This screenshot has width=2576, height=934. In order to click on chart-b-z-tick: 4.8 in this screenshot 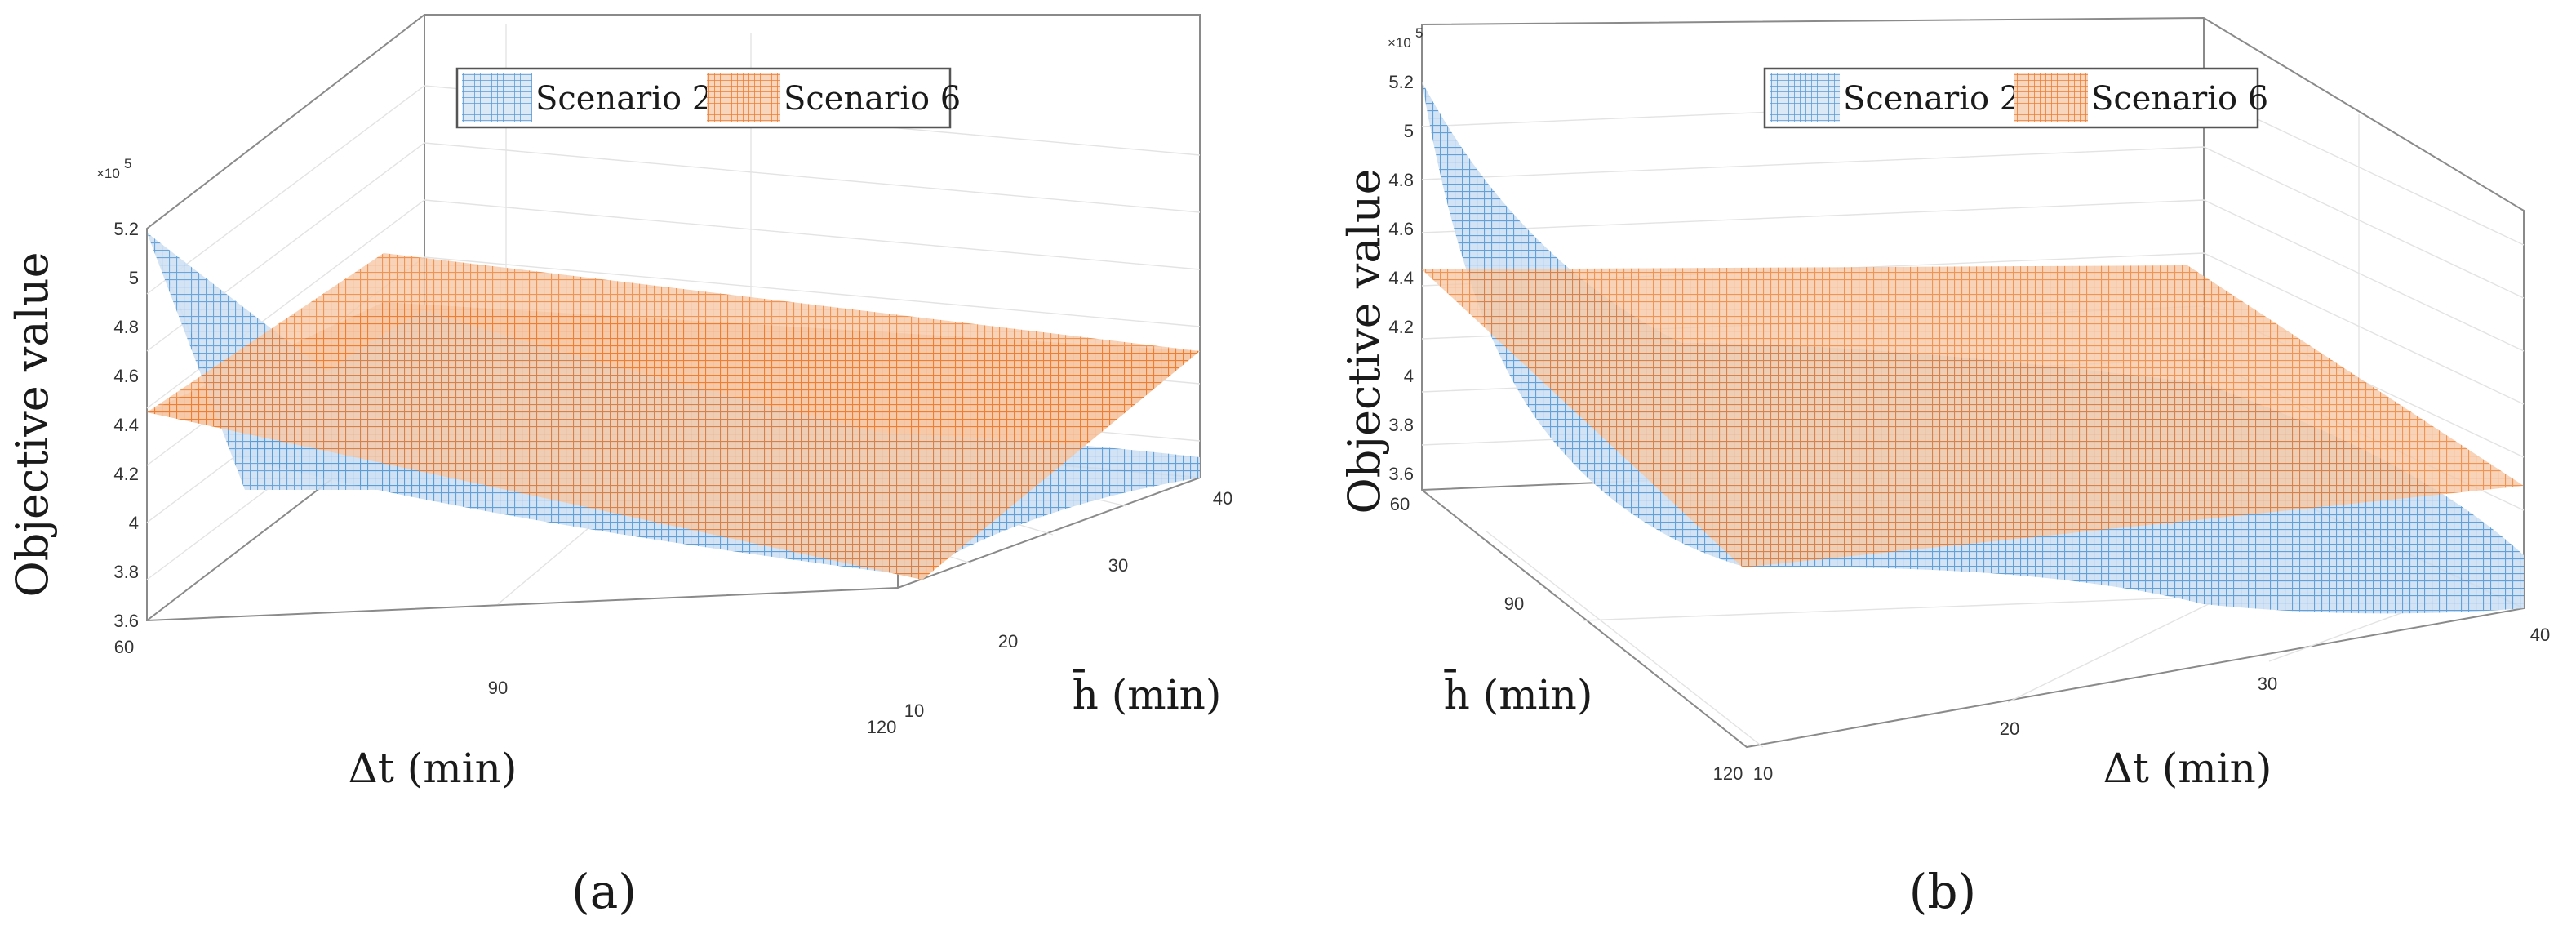, I will do `click(1401, 180)`.